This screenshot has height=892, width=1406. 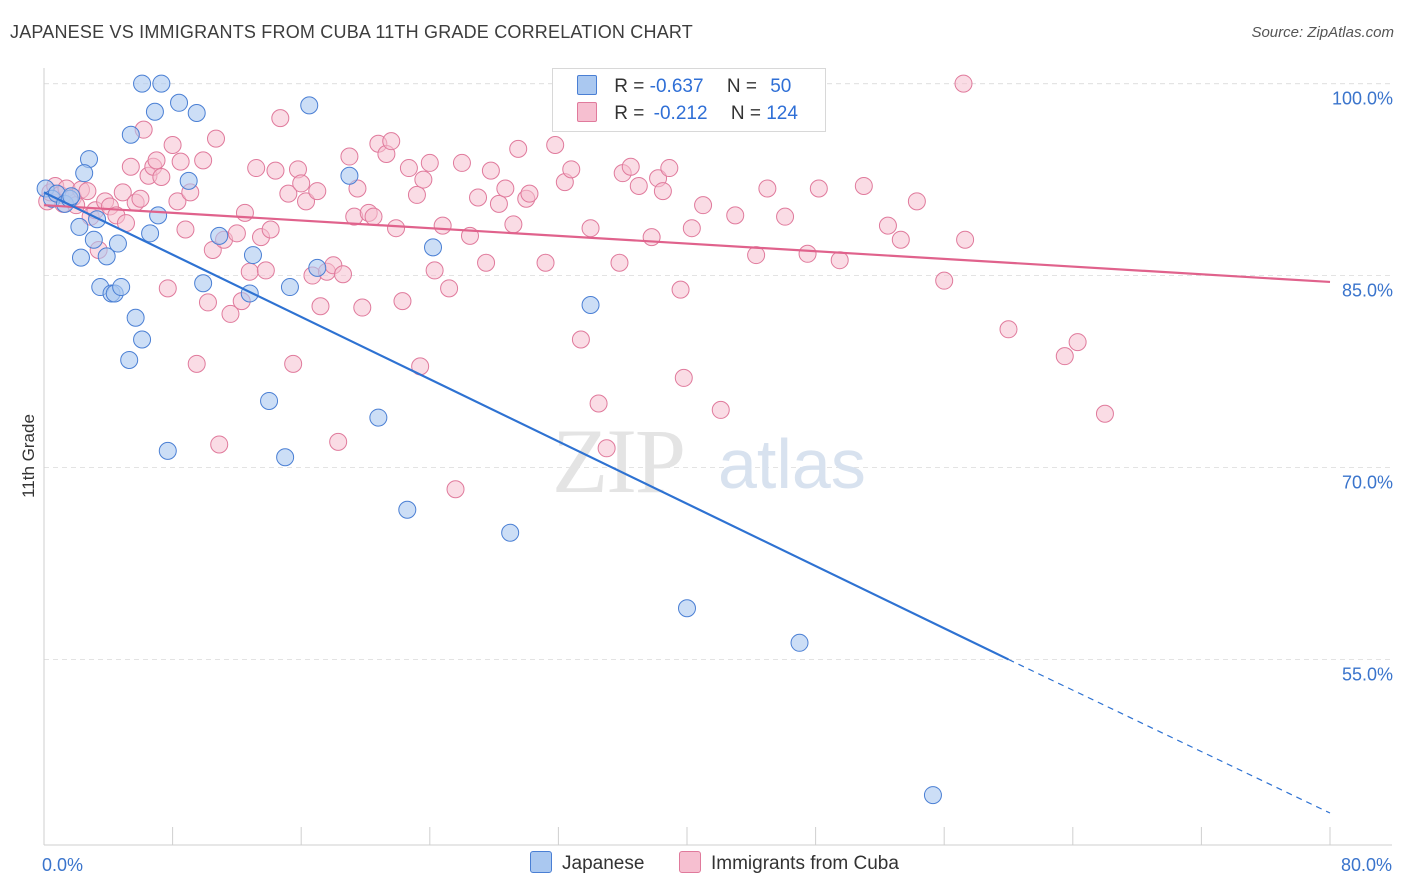 What do you see at coordinates (632, 86) in the screenshot?
I see `japanese-r-label: R =` at bounding box center [632, 86].